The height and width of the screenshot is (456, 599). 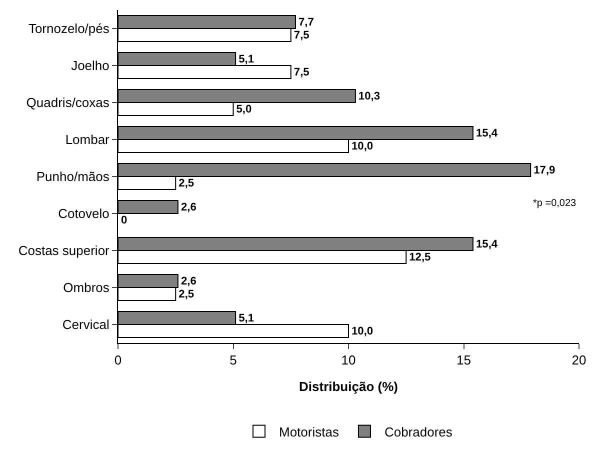 I want to click on y-tick-label: Quadris/coxas, so click(x=68, y=102).